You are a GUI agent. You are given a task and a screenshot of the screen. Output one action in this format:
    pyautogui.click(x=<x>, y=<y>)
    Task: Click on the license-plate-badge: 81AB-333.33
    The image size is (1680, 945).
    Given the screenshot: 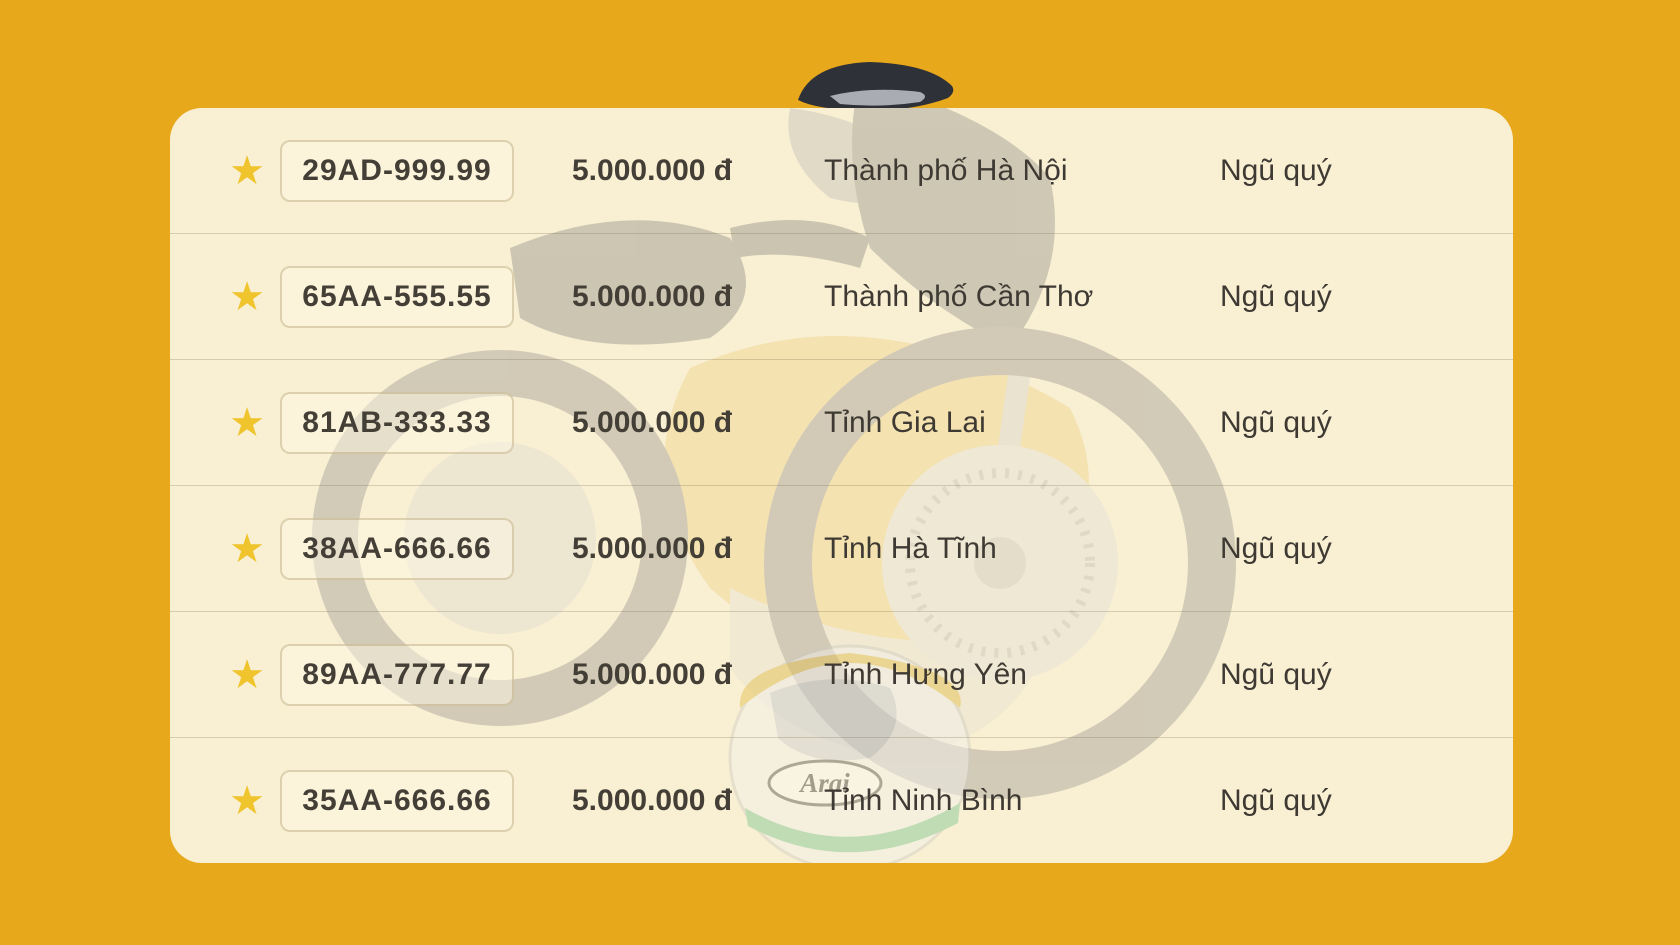 What is the action you would take?
    pyautogui.click(x=397, y=422)
    